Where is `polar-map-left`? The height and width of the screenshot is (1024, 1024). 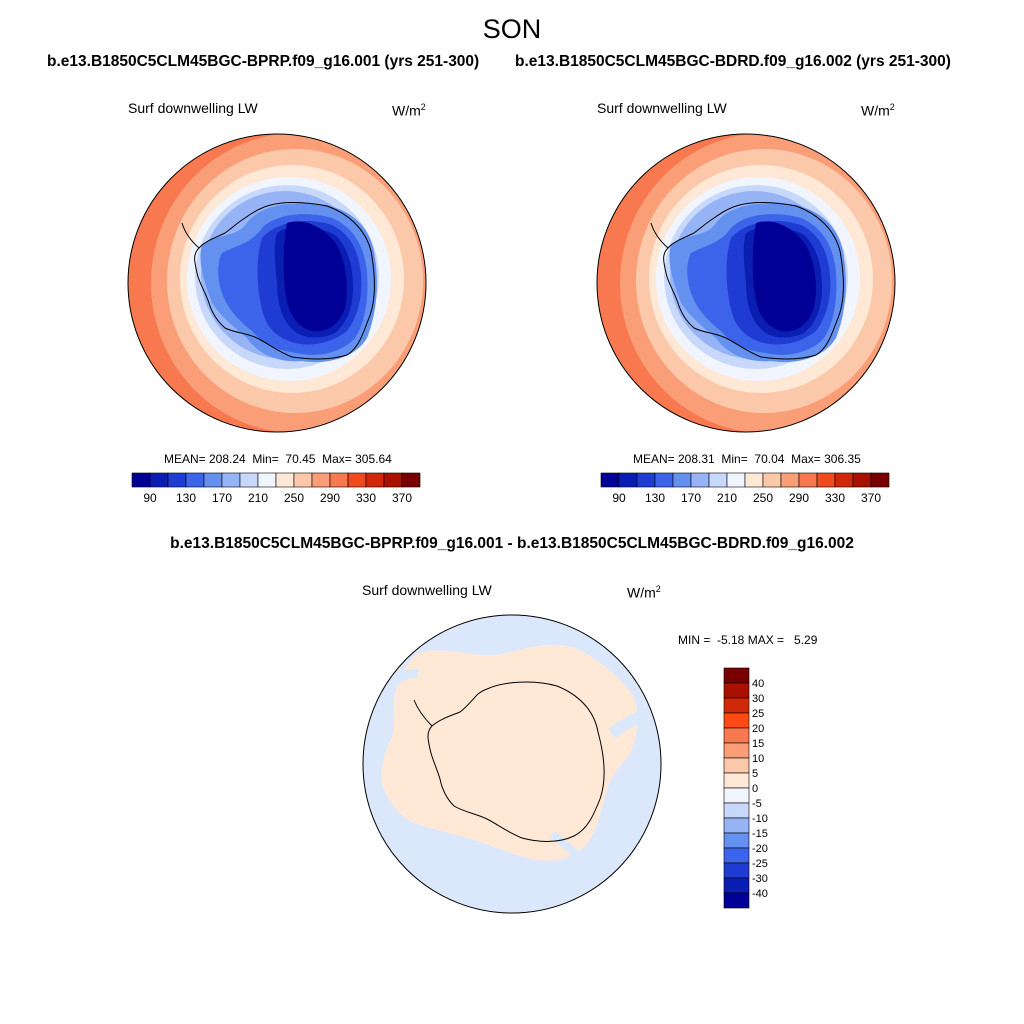 polar-map-left is located at coordinates (277, 283).